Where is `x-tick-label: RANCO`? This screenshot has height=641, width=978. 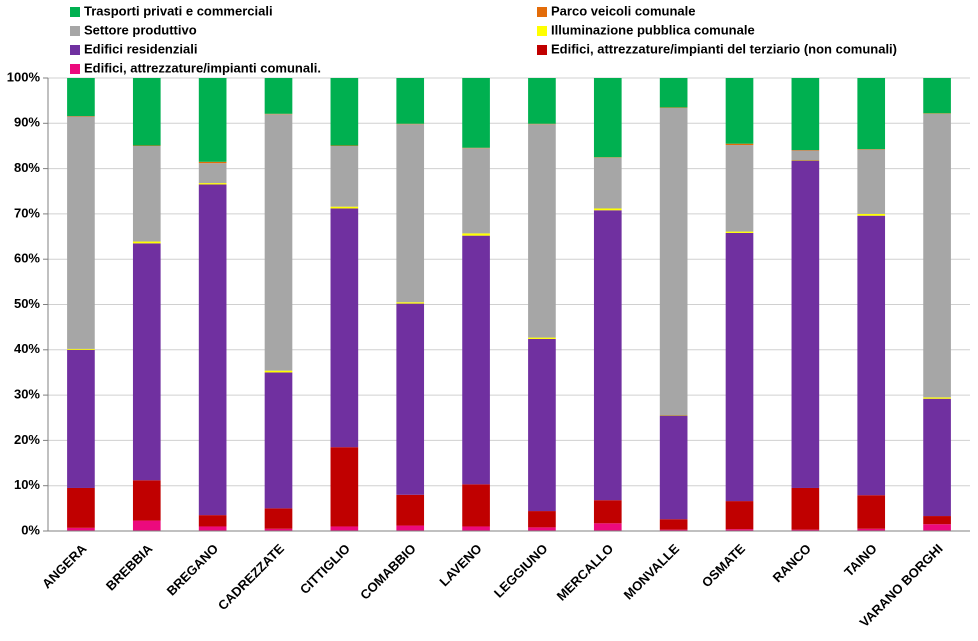 x-tick-label: RANCO is located at coordinates (792, 563).